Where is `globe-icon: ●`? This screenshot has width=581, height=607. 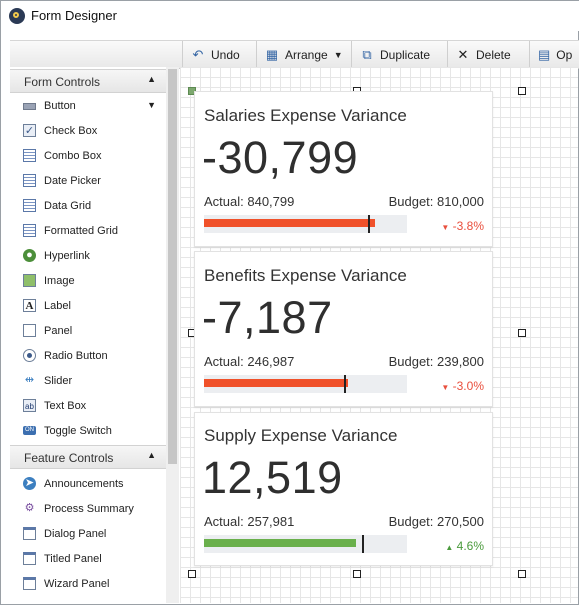 globe-icon: ● is located at coordinates (29, 255).